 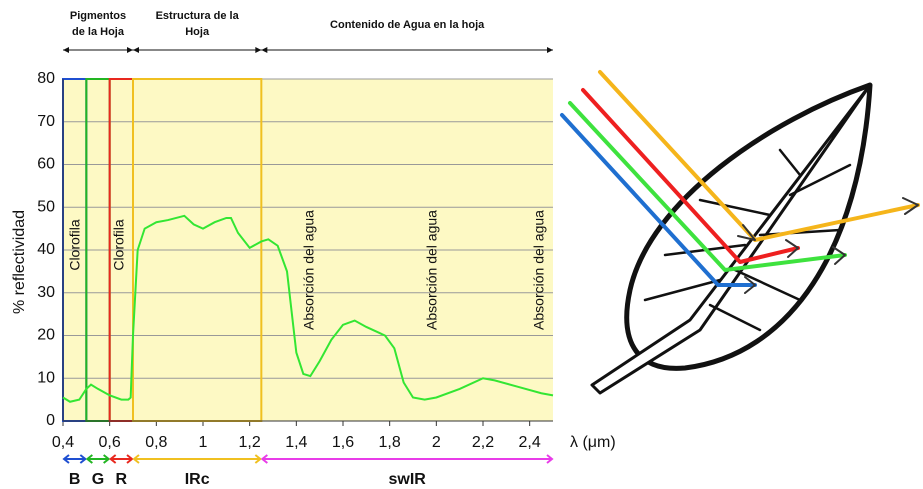 What do you see at coordinates (63, 442) in the screenshot?
I see `x-tick-label: 0,4` at bounding box center [63, 442].